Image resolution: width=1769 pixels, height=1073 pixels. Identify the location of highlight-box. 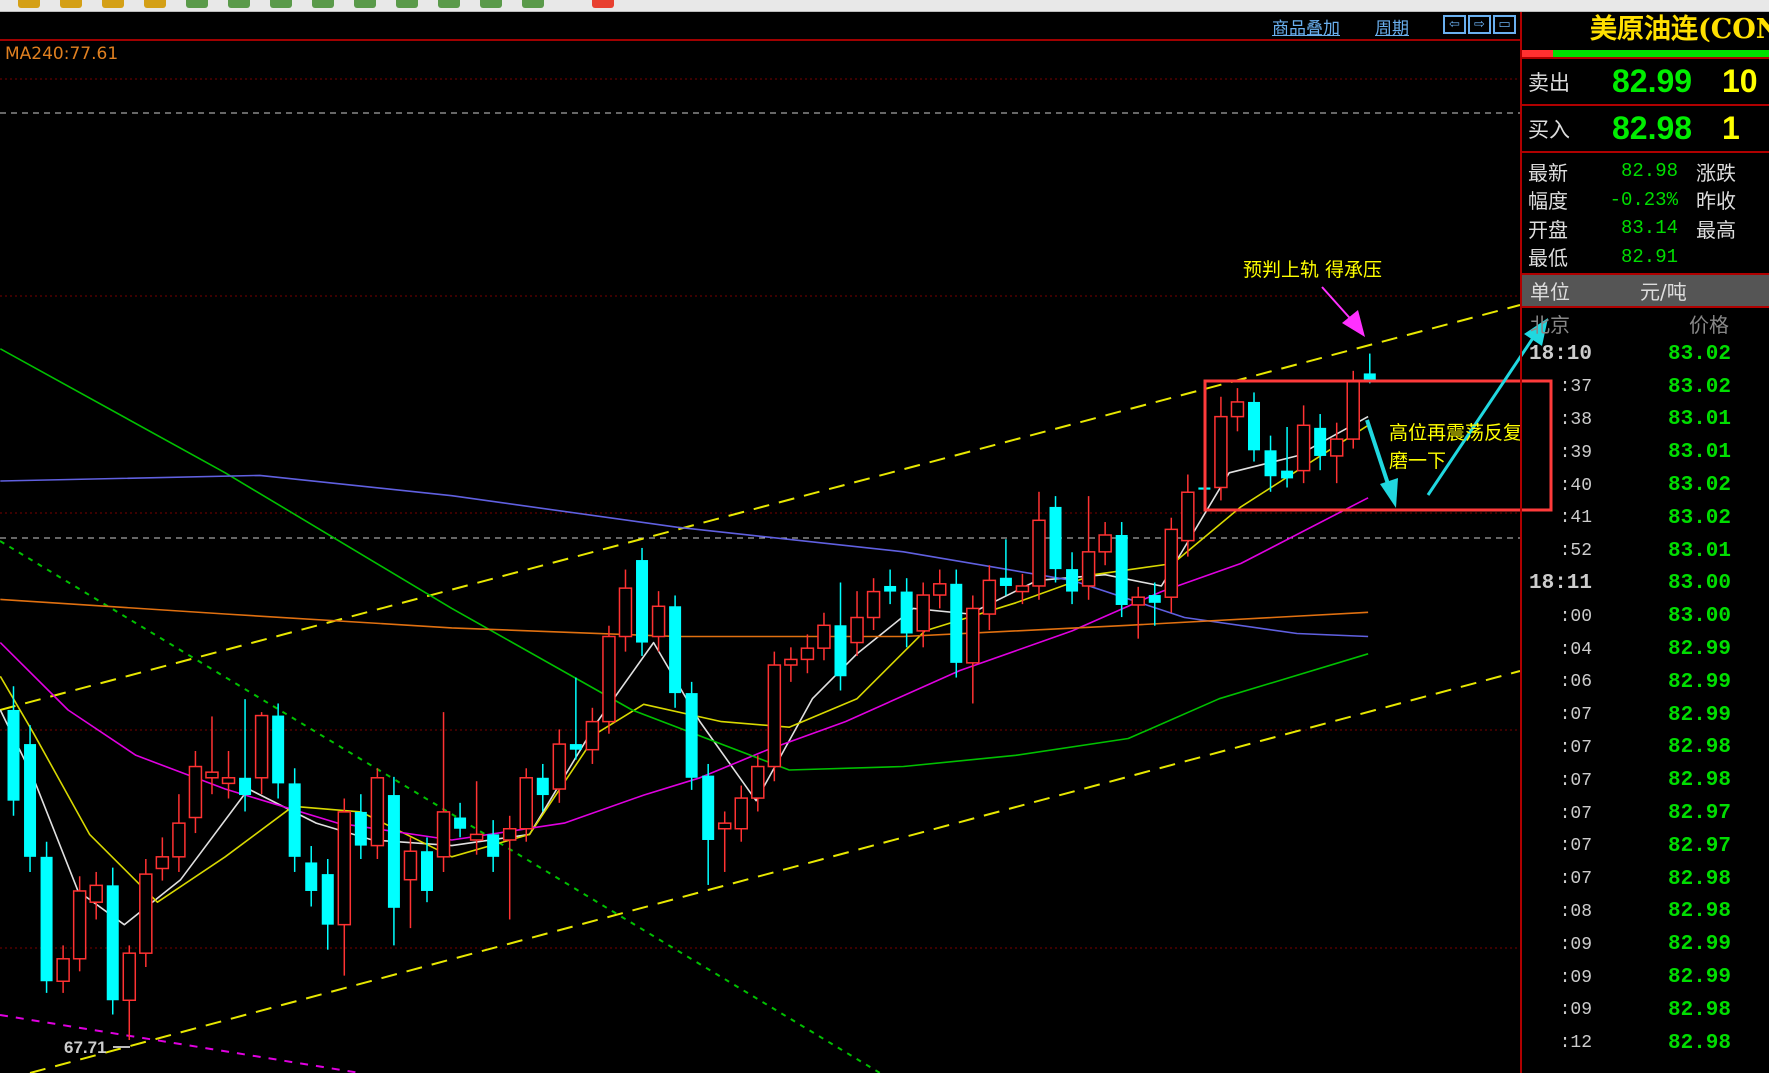
(1378, 445).